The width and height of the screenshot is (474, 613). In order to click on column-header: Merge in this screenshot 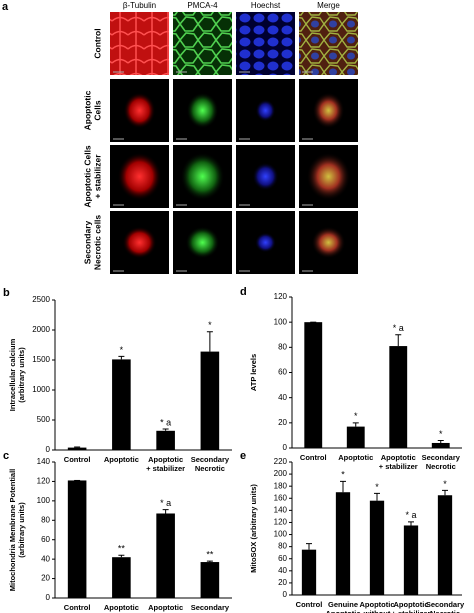, I will do `click(328, 5)`.